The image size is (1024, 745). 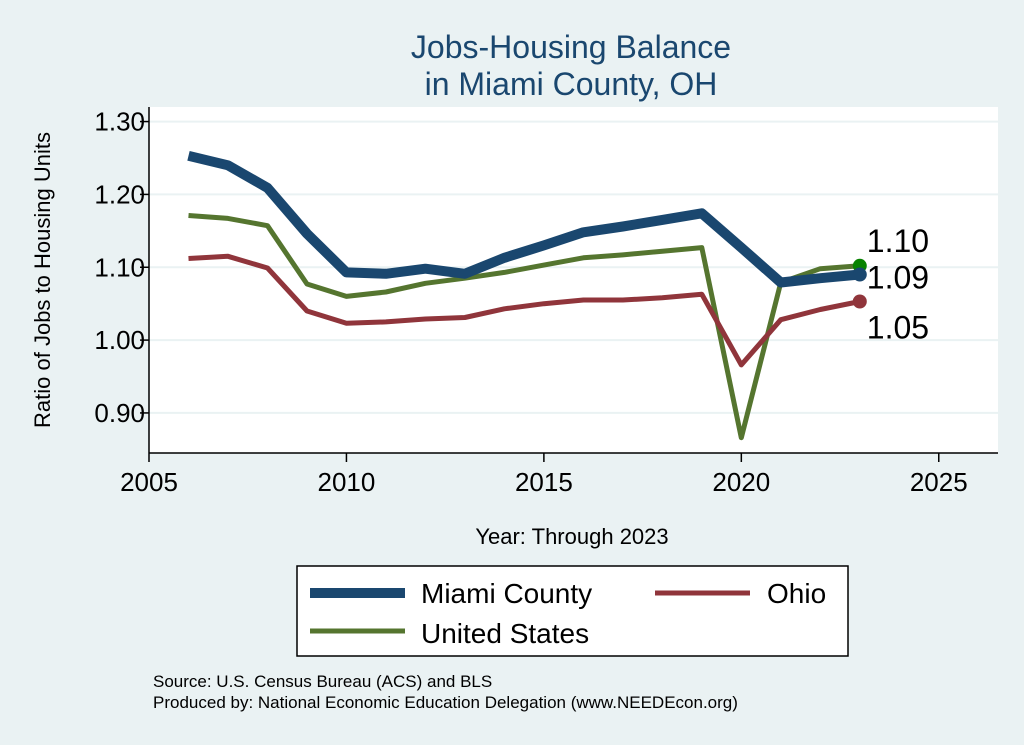 What do you see at coordinates (322, 681) in the screenshot?
I see `source-line: Source: U.S. Census Bureau (ACS) and BLS` at bounding box center [322, 681].